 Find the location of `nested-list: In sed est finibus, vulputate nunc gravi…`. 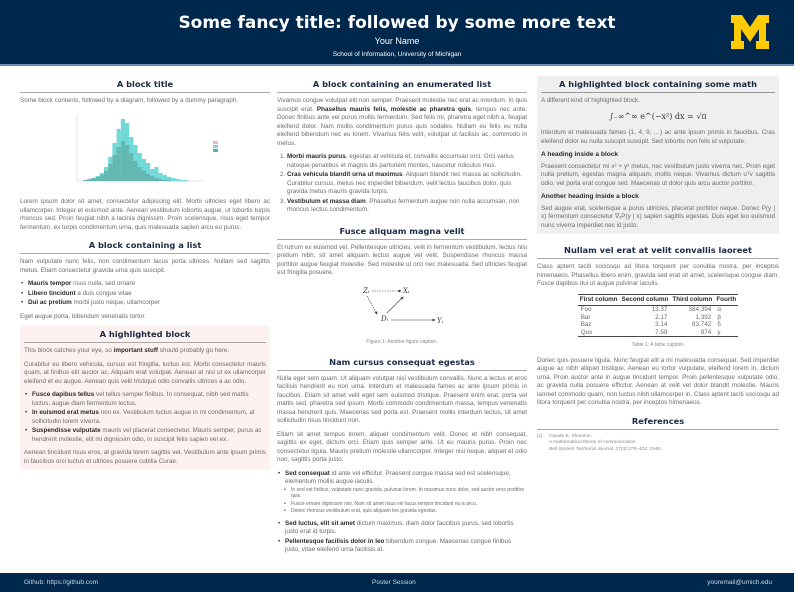

nested-list: In sed est finibus, vulputate nunc gravi… is located at coordinates (405, 501).